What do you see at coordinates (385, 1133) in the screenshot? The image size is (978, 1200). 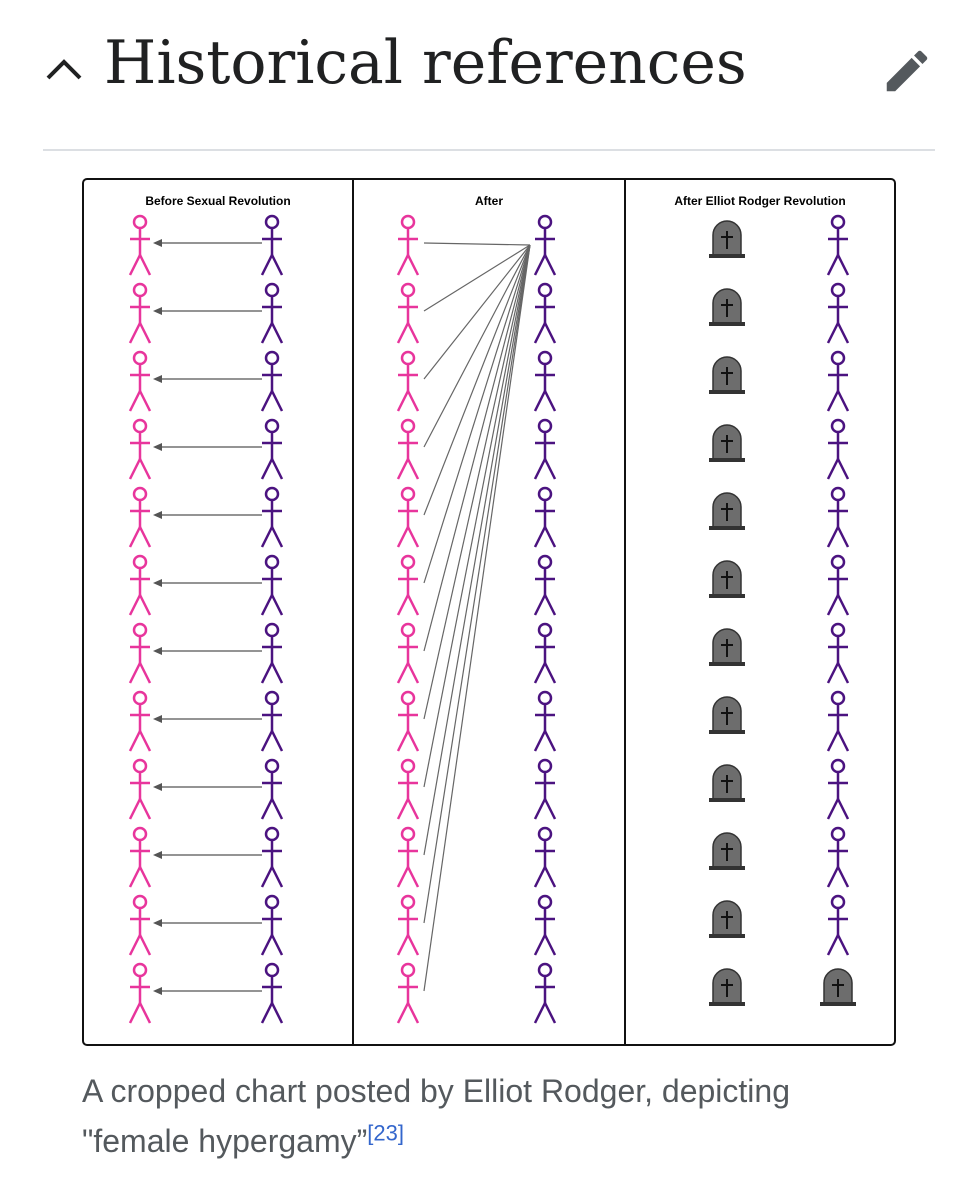 I see `reference-link: [23]` at bounding box center [385, 1133].